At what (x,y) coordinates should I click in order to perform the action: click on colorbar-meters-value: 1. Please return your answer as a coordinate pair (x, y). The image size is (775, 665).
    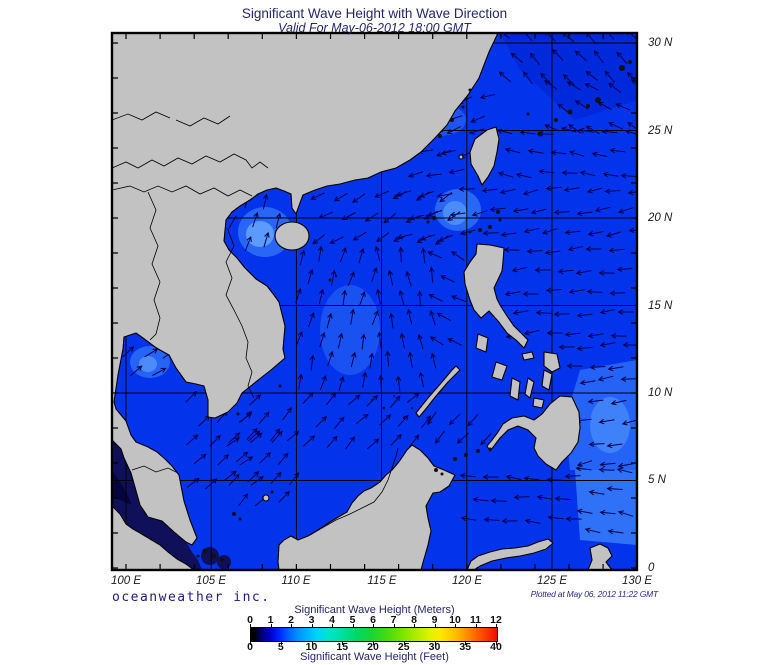
    Looking at the image, I should click on (270, 620).